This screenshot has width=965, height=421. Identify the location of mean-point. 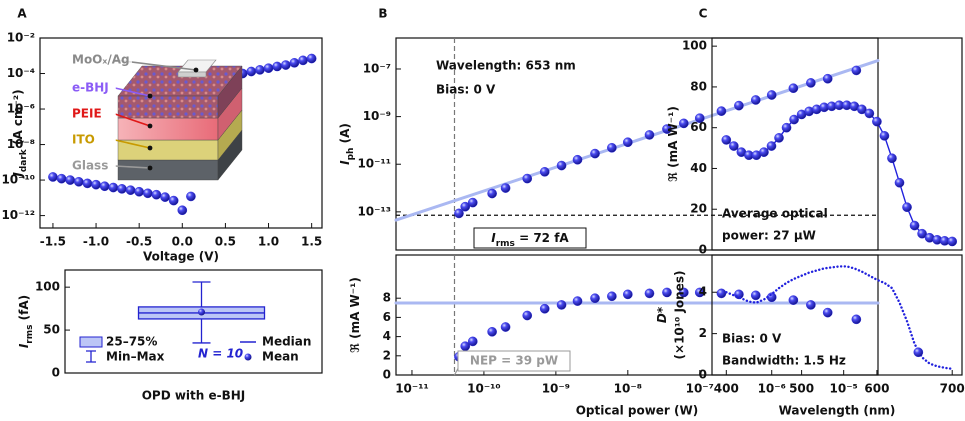
(201, 312).